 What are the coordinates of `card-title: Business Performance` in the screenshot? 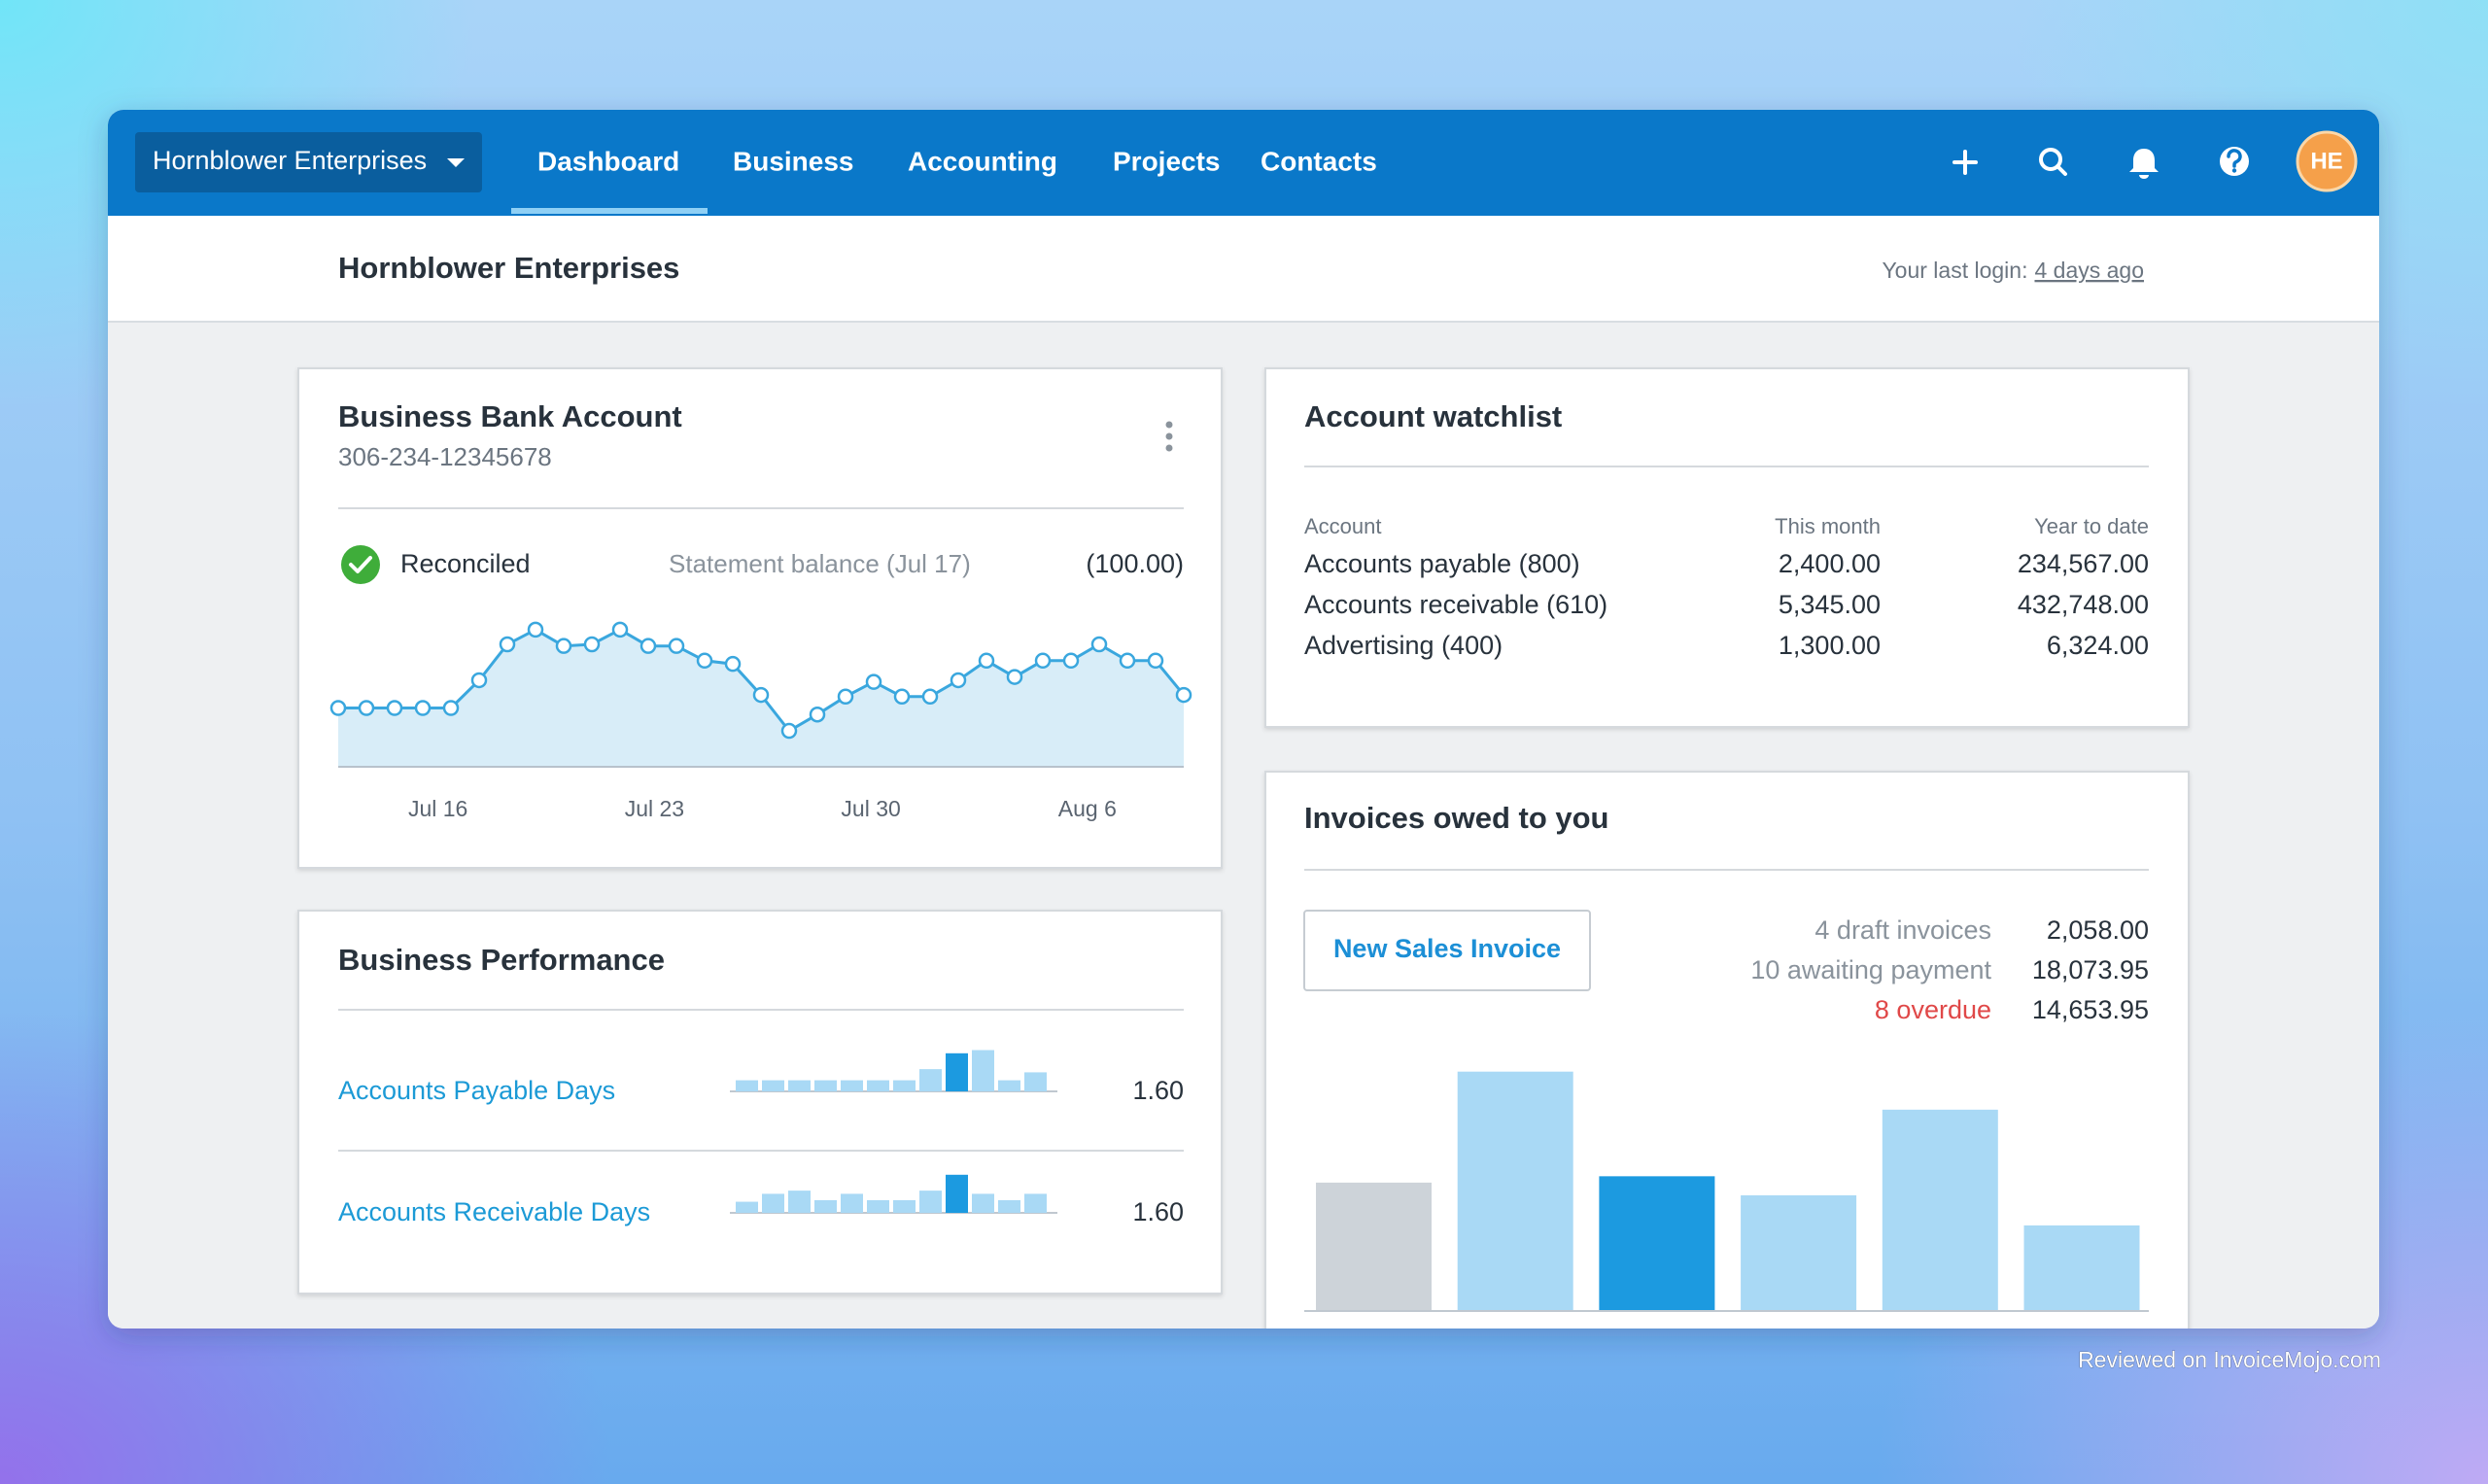 It's located at (501, 960).